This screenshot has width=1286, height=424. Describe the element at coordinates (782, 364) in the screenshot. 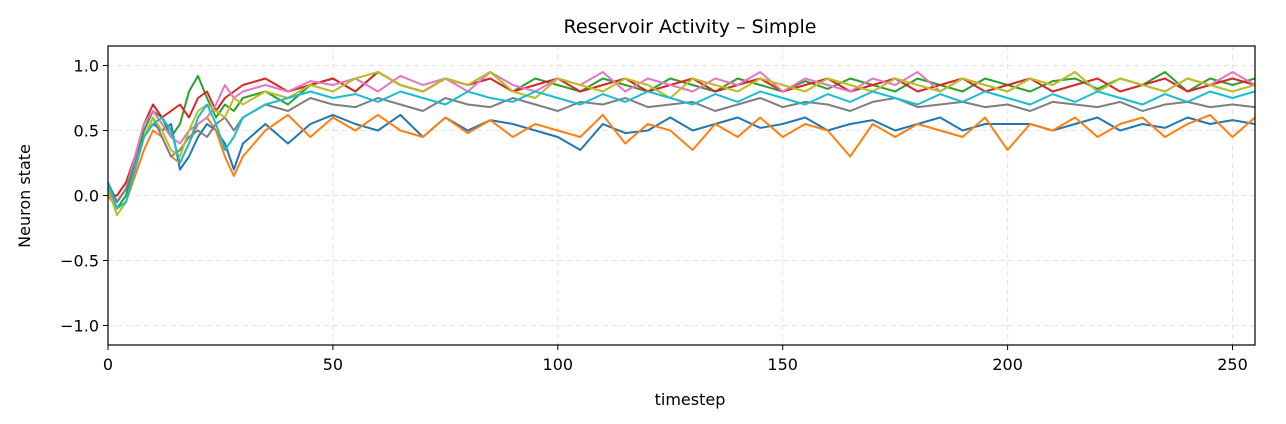

I see `x-tick-label: 150` at that location.